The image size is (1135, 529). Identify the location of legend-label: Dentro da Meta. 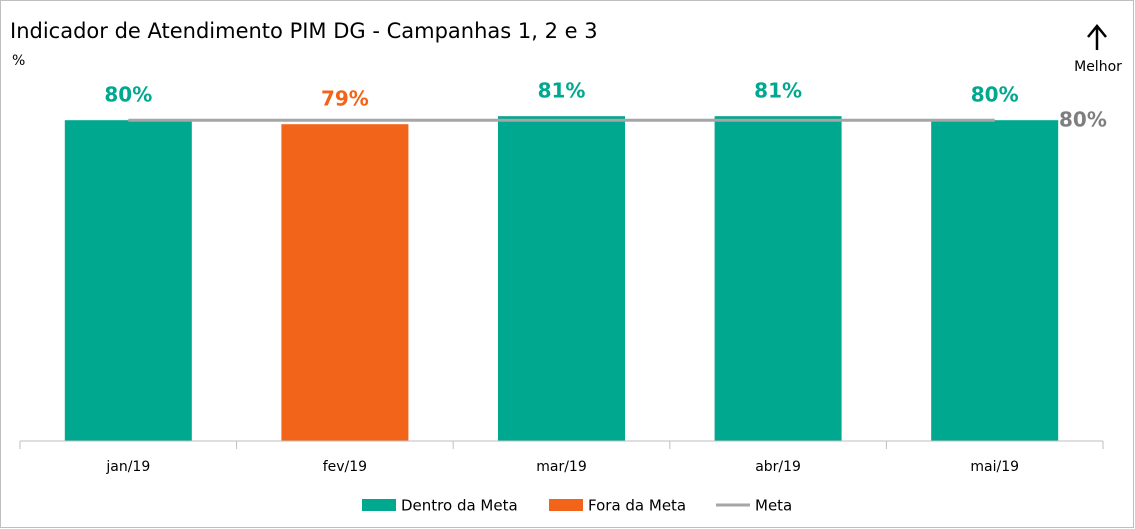
(459, 506).